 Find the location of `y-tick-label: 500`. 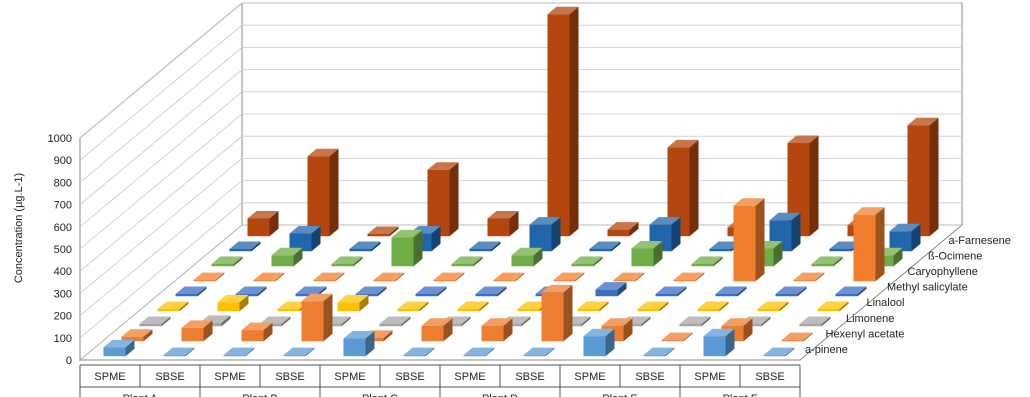

y-tick-label: 500 is located at coordinates (63, 250).